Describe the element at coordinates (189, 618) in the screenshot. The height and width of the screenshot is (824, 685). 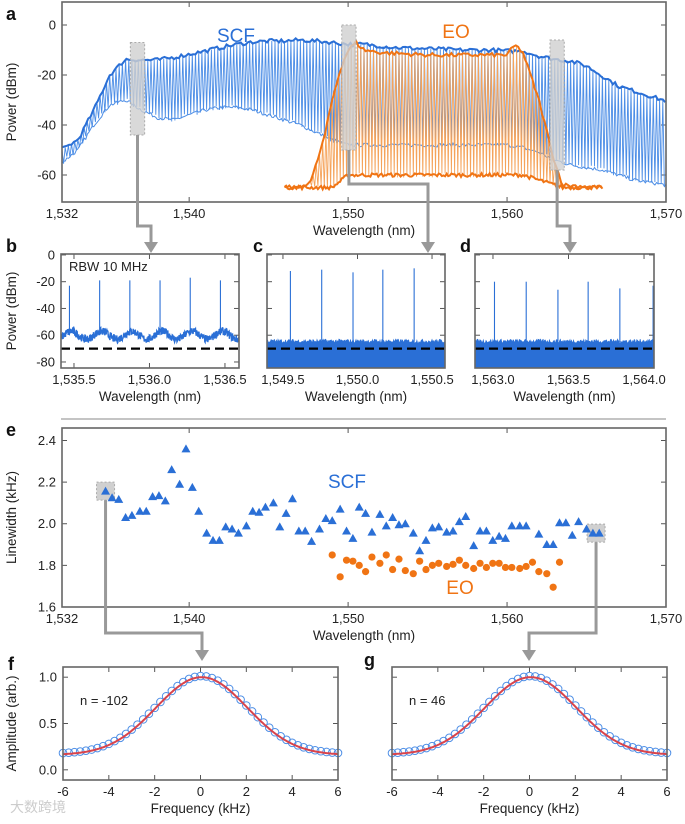
I see `x-tick-label: 1,540` at that location.